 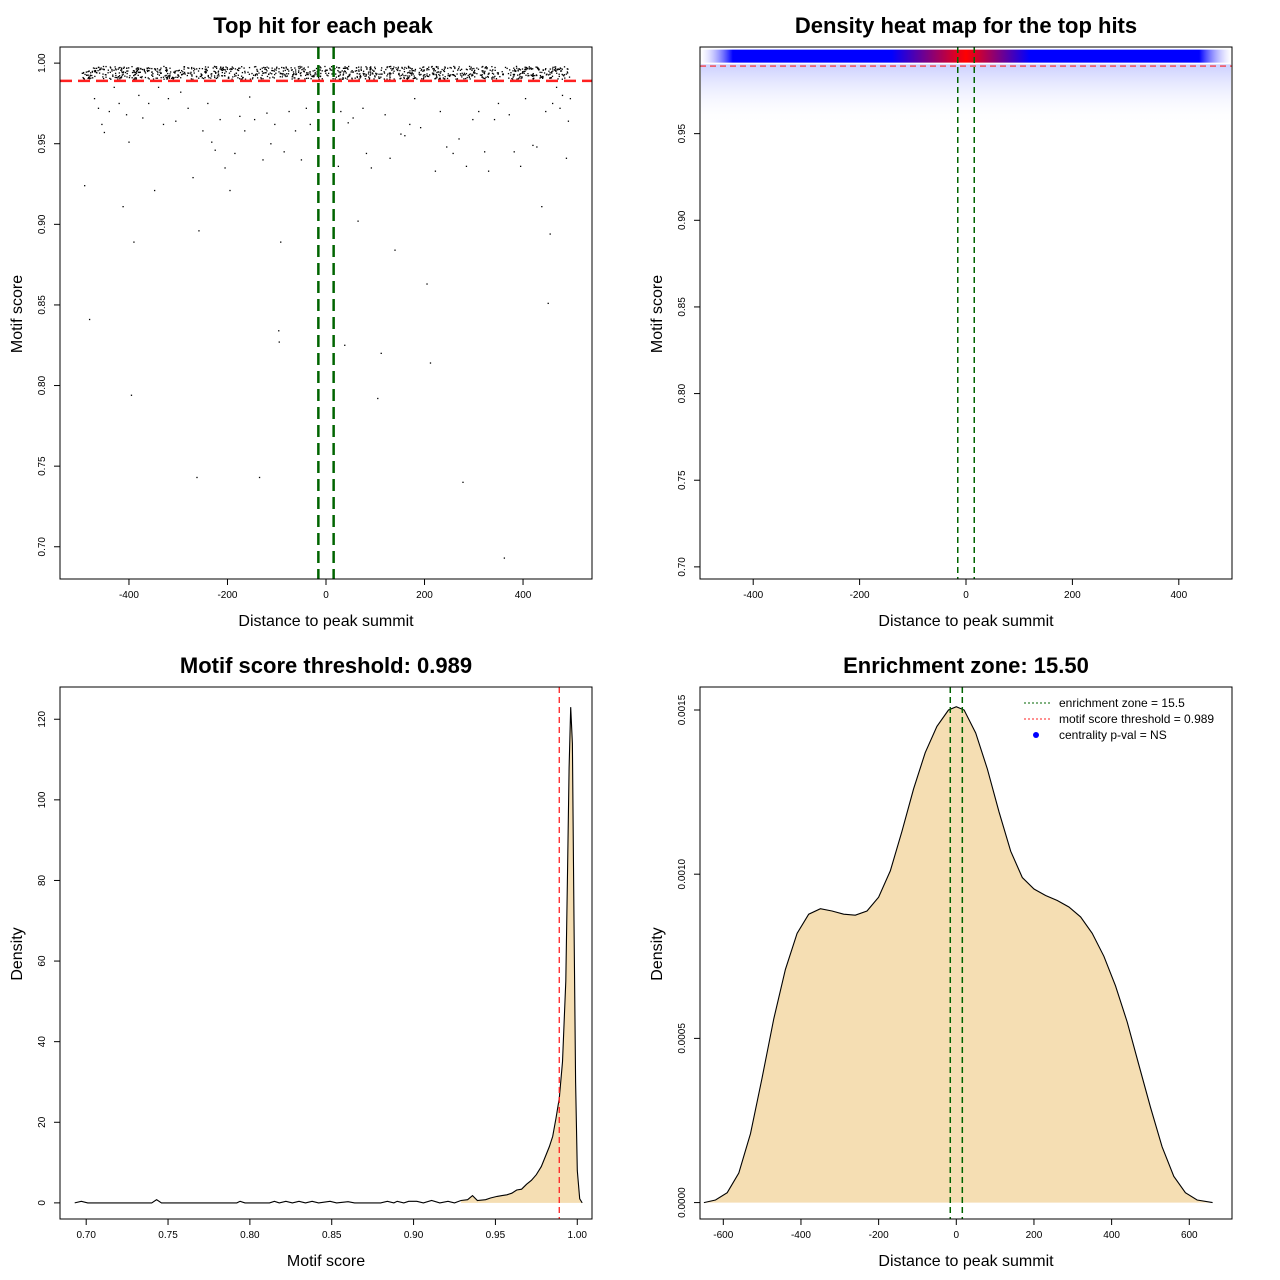 What do you see at coordinates (682, 1038) in the screenshot?
I see `y-tick-label: 0.0005` at bounding box center [682, 1038].